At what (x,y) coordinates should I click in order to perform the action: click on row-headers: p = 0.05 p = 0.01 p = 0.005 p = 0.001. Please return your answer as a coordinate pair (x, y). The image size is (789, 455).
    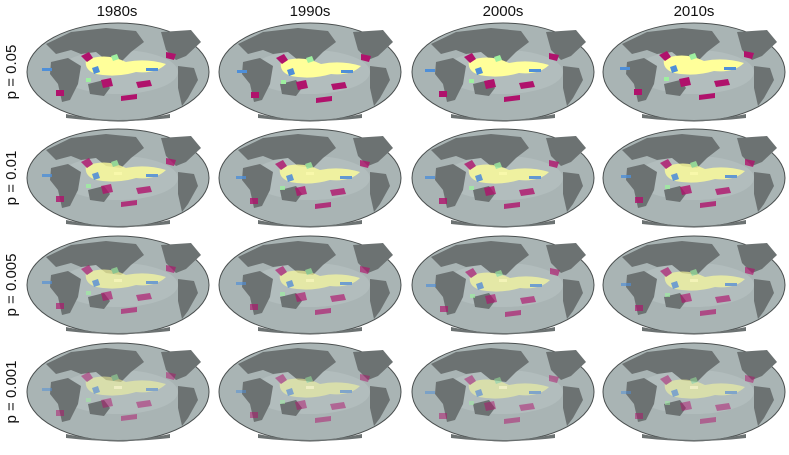
    Looking at the image, I should click on (11, 234).